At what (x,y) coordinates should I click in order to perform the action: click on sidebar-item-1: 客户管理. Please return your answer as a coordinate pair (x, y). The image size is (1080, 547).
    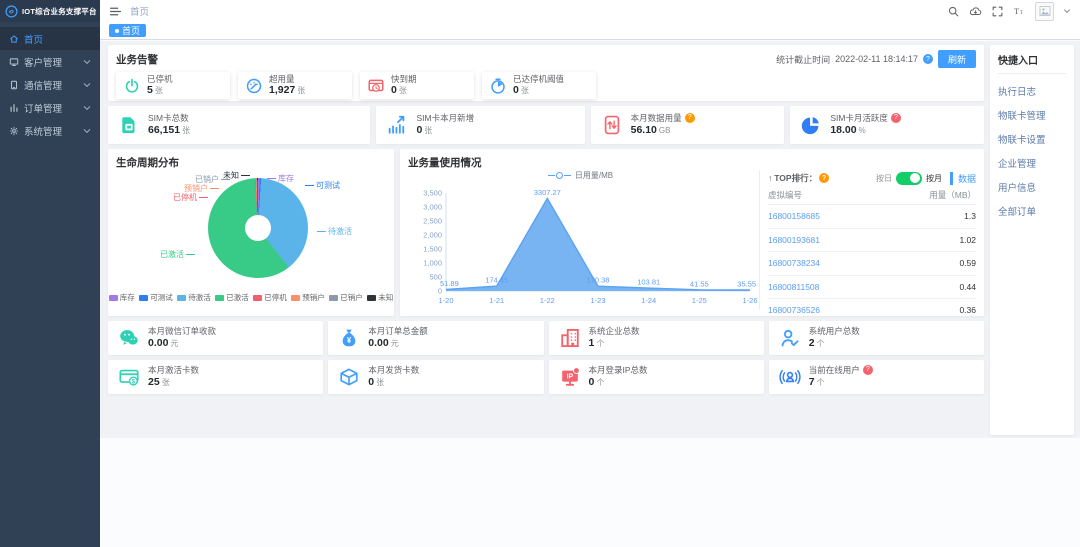
    Looking at the image, I should click on (50, 61).